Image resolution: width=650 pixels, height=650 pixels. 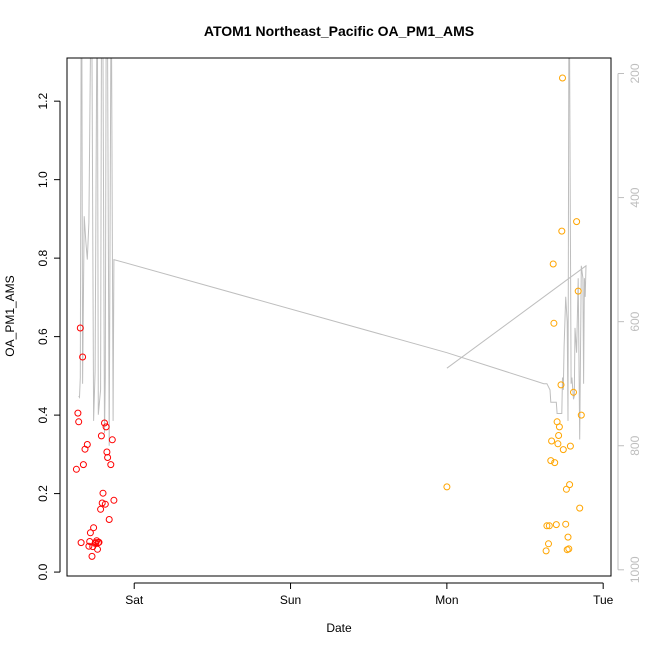 I want to click on x-tick-label-sat: Sat, so click(x=134, y=600).